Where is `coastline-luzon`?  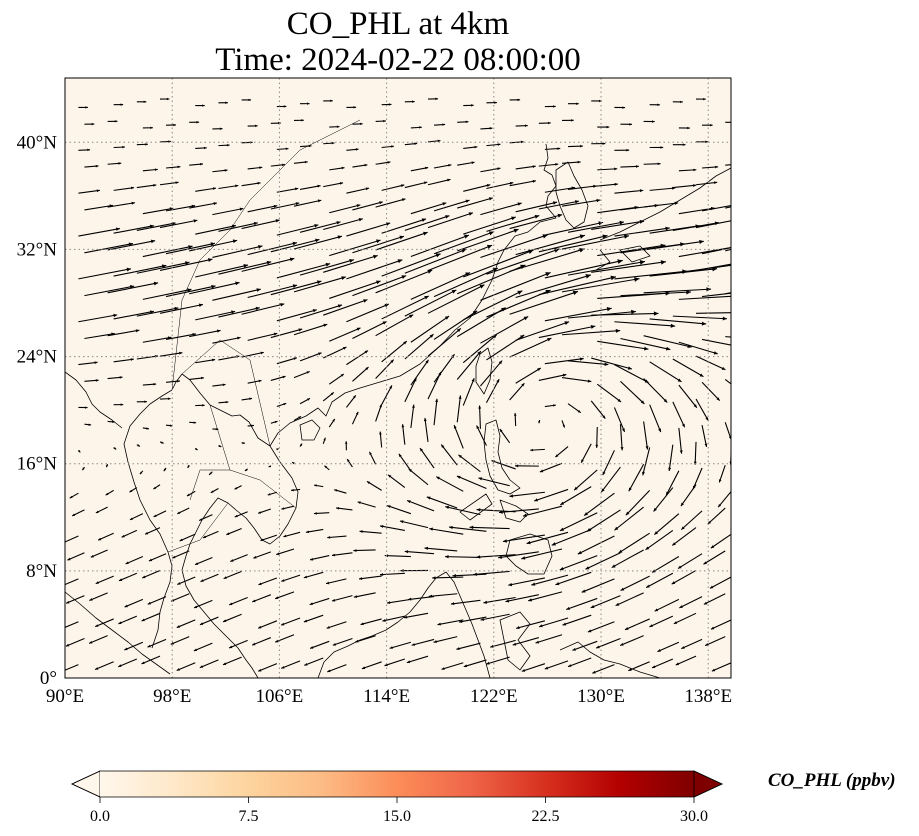
coastline-luzon is located at coordinates (502, 457).